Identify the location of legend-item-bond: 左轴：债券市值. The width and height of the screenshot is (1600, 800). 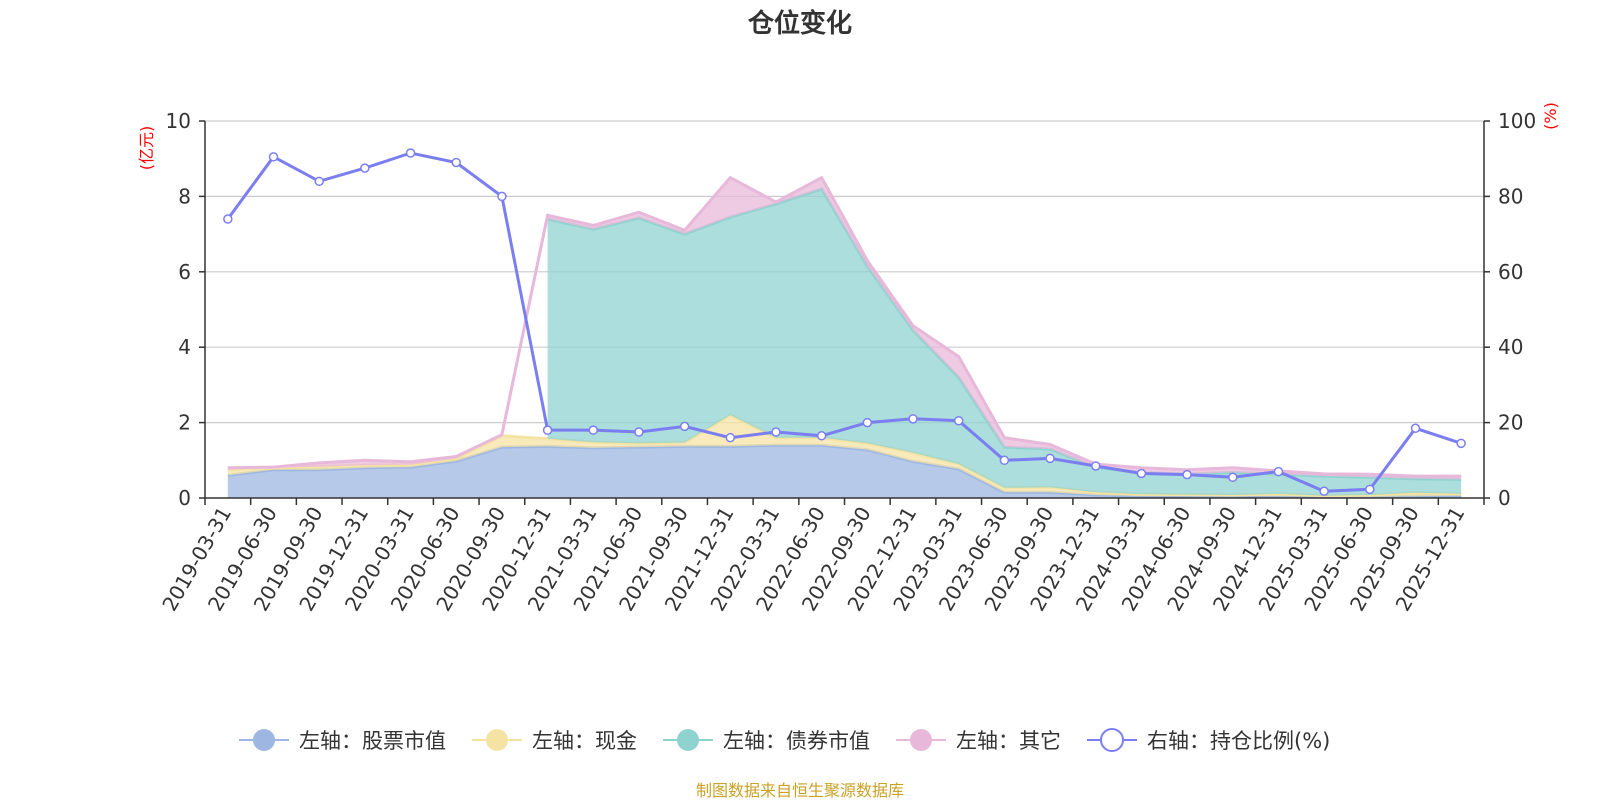
(766, 741).